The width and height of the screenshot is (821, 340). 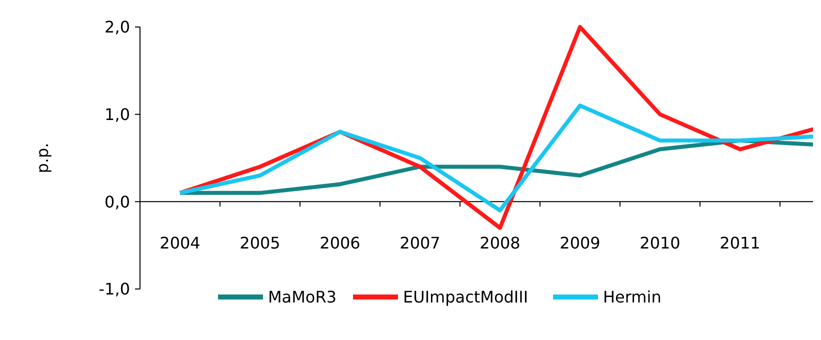 What do you see at coordinates (180, 243) in the screenshot?
I see `x-tick-label: 2004` at bounding box center [180, 243].